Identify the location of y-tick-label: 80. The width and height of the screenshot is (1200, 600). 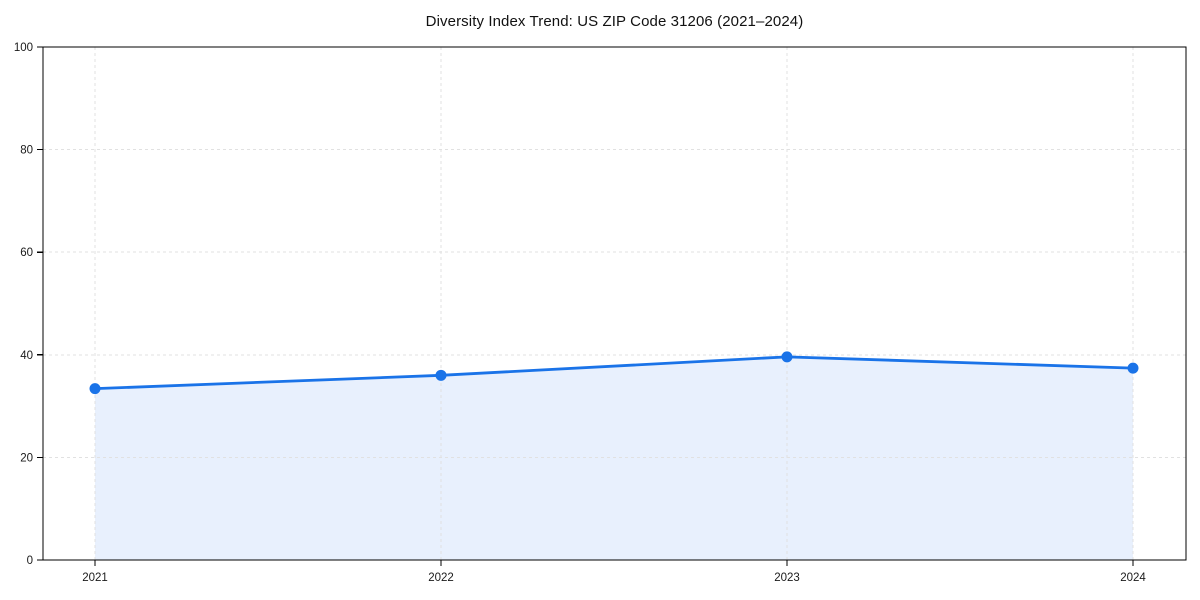
(26, 151).